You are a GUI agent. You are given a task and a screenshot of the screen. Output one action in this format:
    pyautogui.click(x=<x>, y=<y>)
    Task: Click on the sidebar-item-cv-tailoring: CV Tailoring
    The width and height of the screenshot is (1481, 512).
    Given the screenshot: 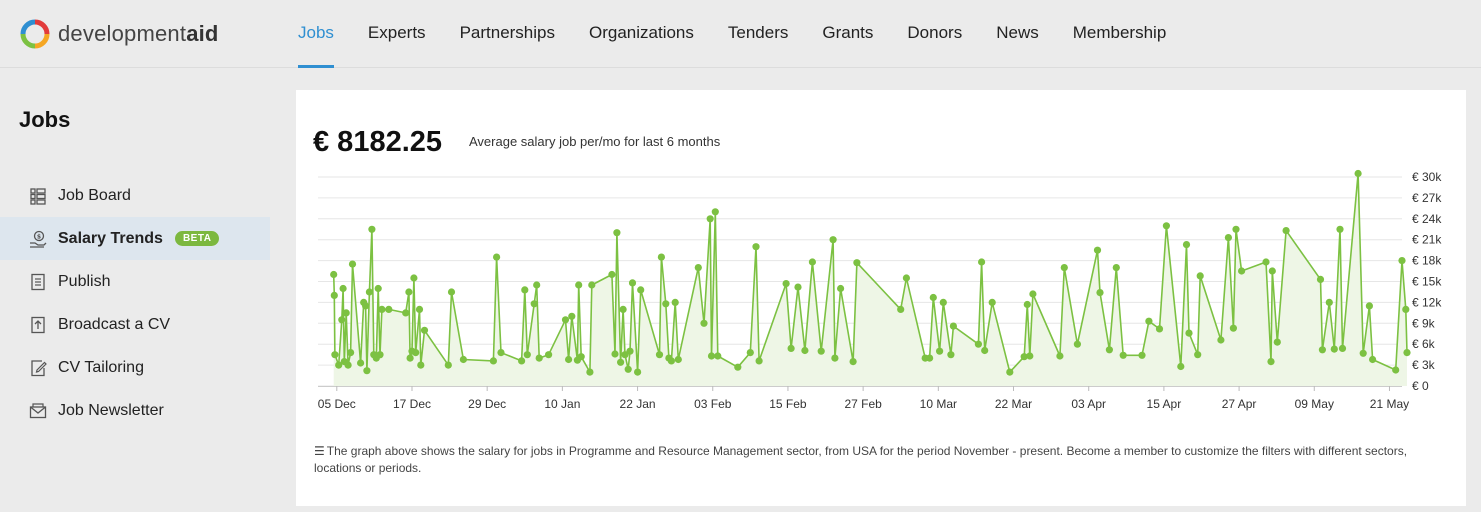 What is the action you would take?
    pyautogui.click(x=135, y=367)
    